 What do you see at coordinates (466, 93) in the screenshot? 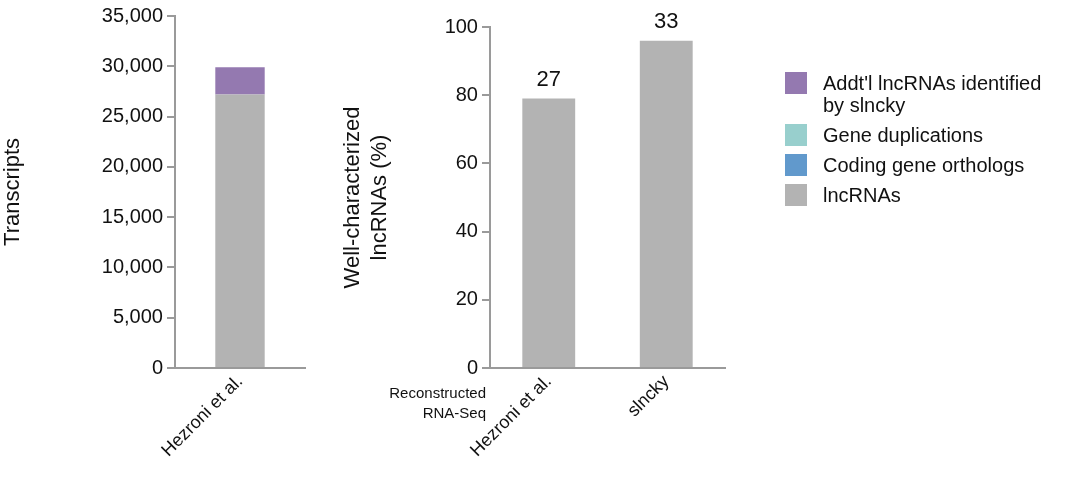
I see `y-tick-label: 80` at bounding box center [466, 93].